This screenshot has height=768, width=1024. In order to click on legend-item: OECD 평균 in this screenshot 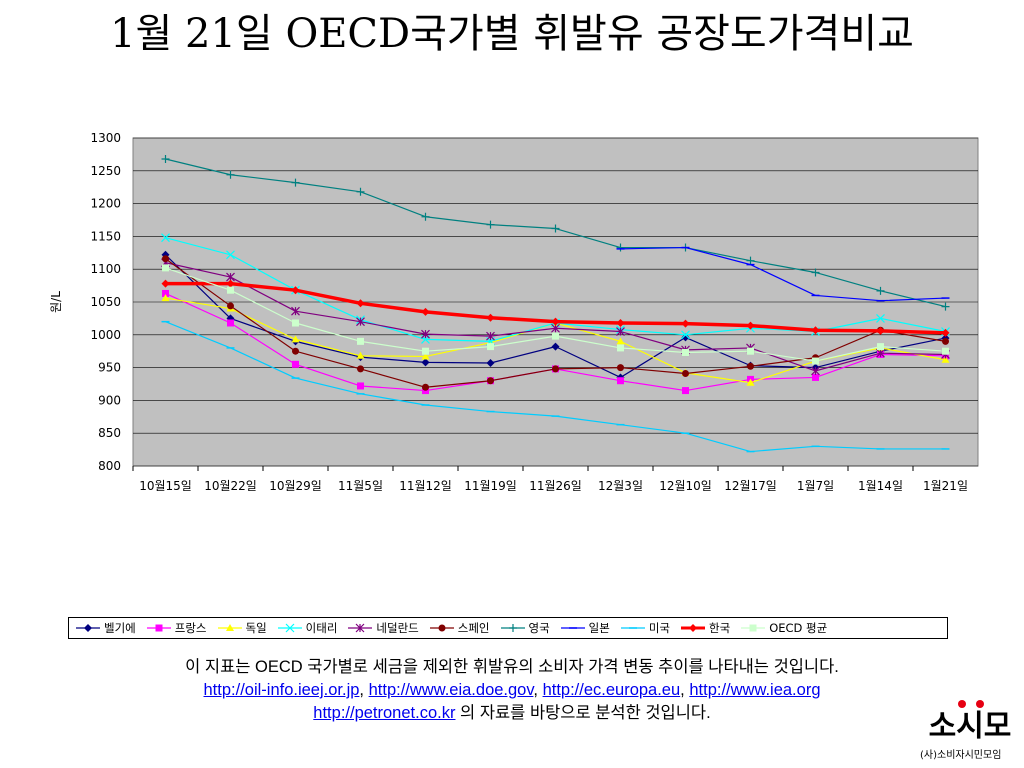, I will do `click(783, 628)`.